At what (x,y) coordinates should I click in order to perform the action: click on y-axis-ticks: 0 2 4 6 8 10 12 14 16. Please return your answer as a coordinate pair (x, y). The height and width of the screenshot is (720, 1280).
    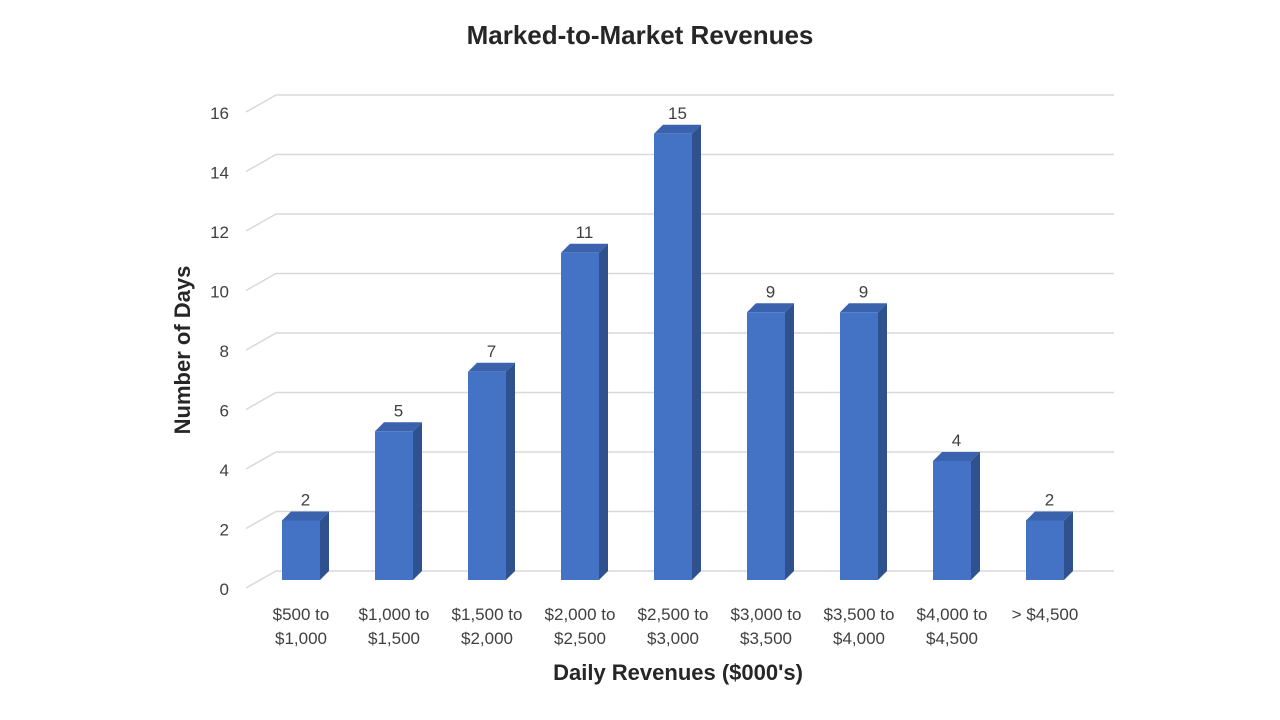
    Looking at the image, I should click on (219, 351).